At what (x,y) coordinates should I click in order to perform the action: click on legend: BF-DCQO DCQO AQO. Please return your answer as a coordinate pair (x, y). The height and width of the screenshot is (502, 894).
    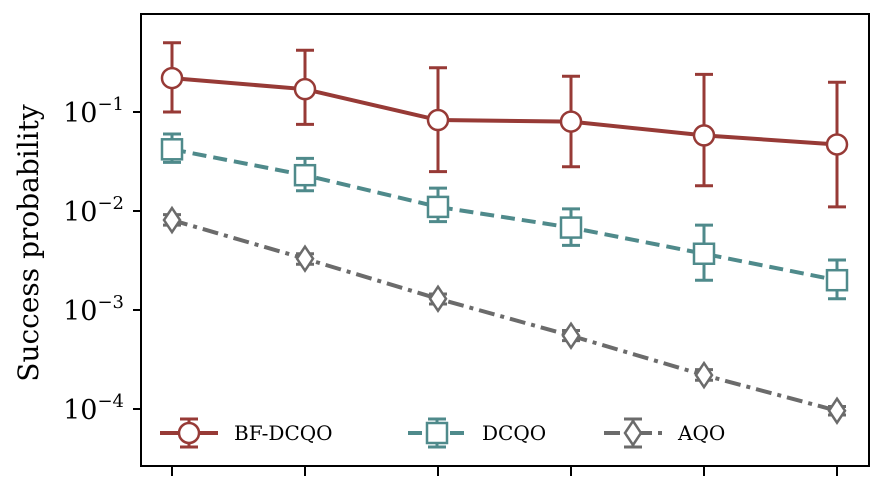
    Looking at the image, I should click on (442, 433).